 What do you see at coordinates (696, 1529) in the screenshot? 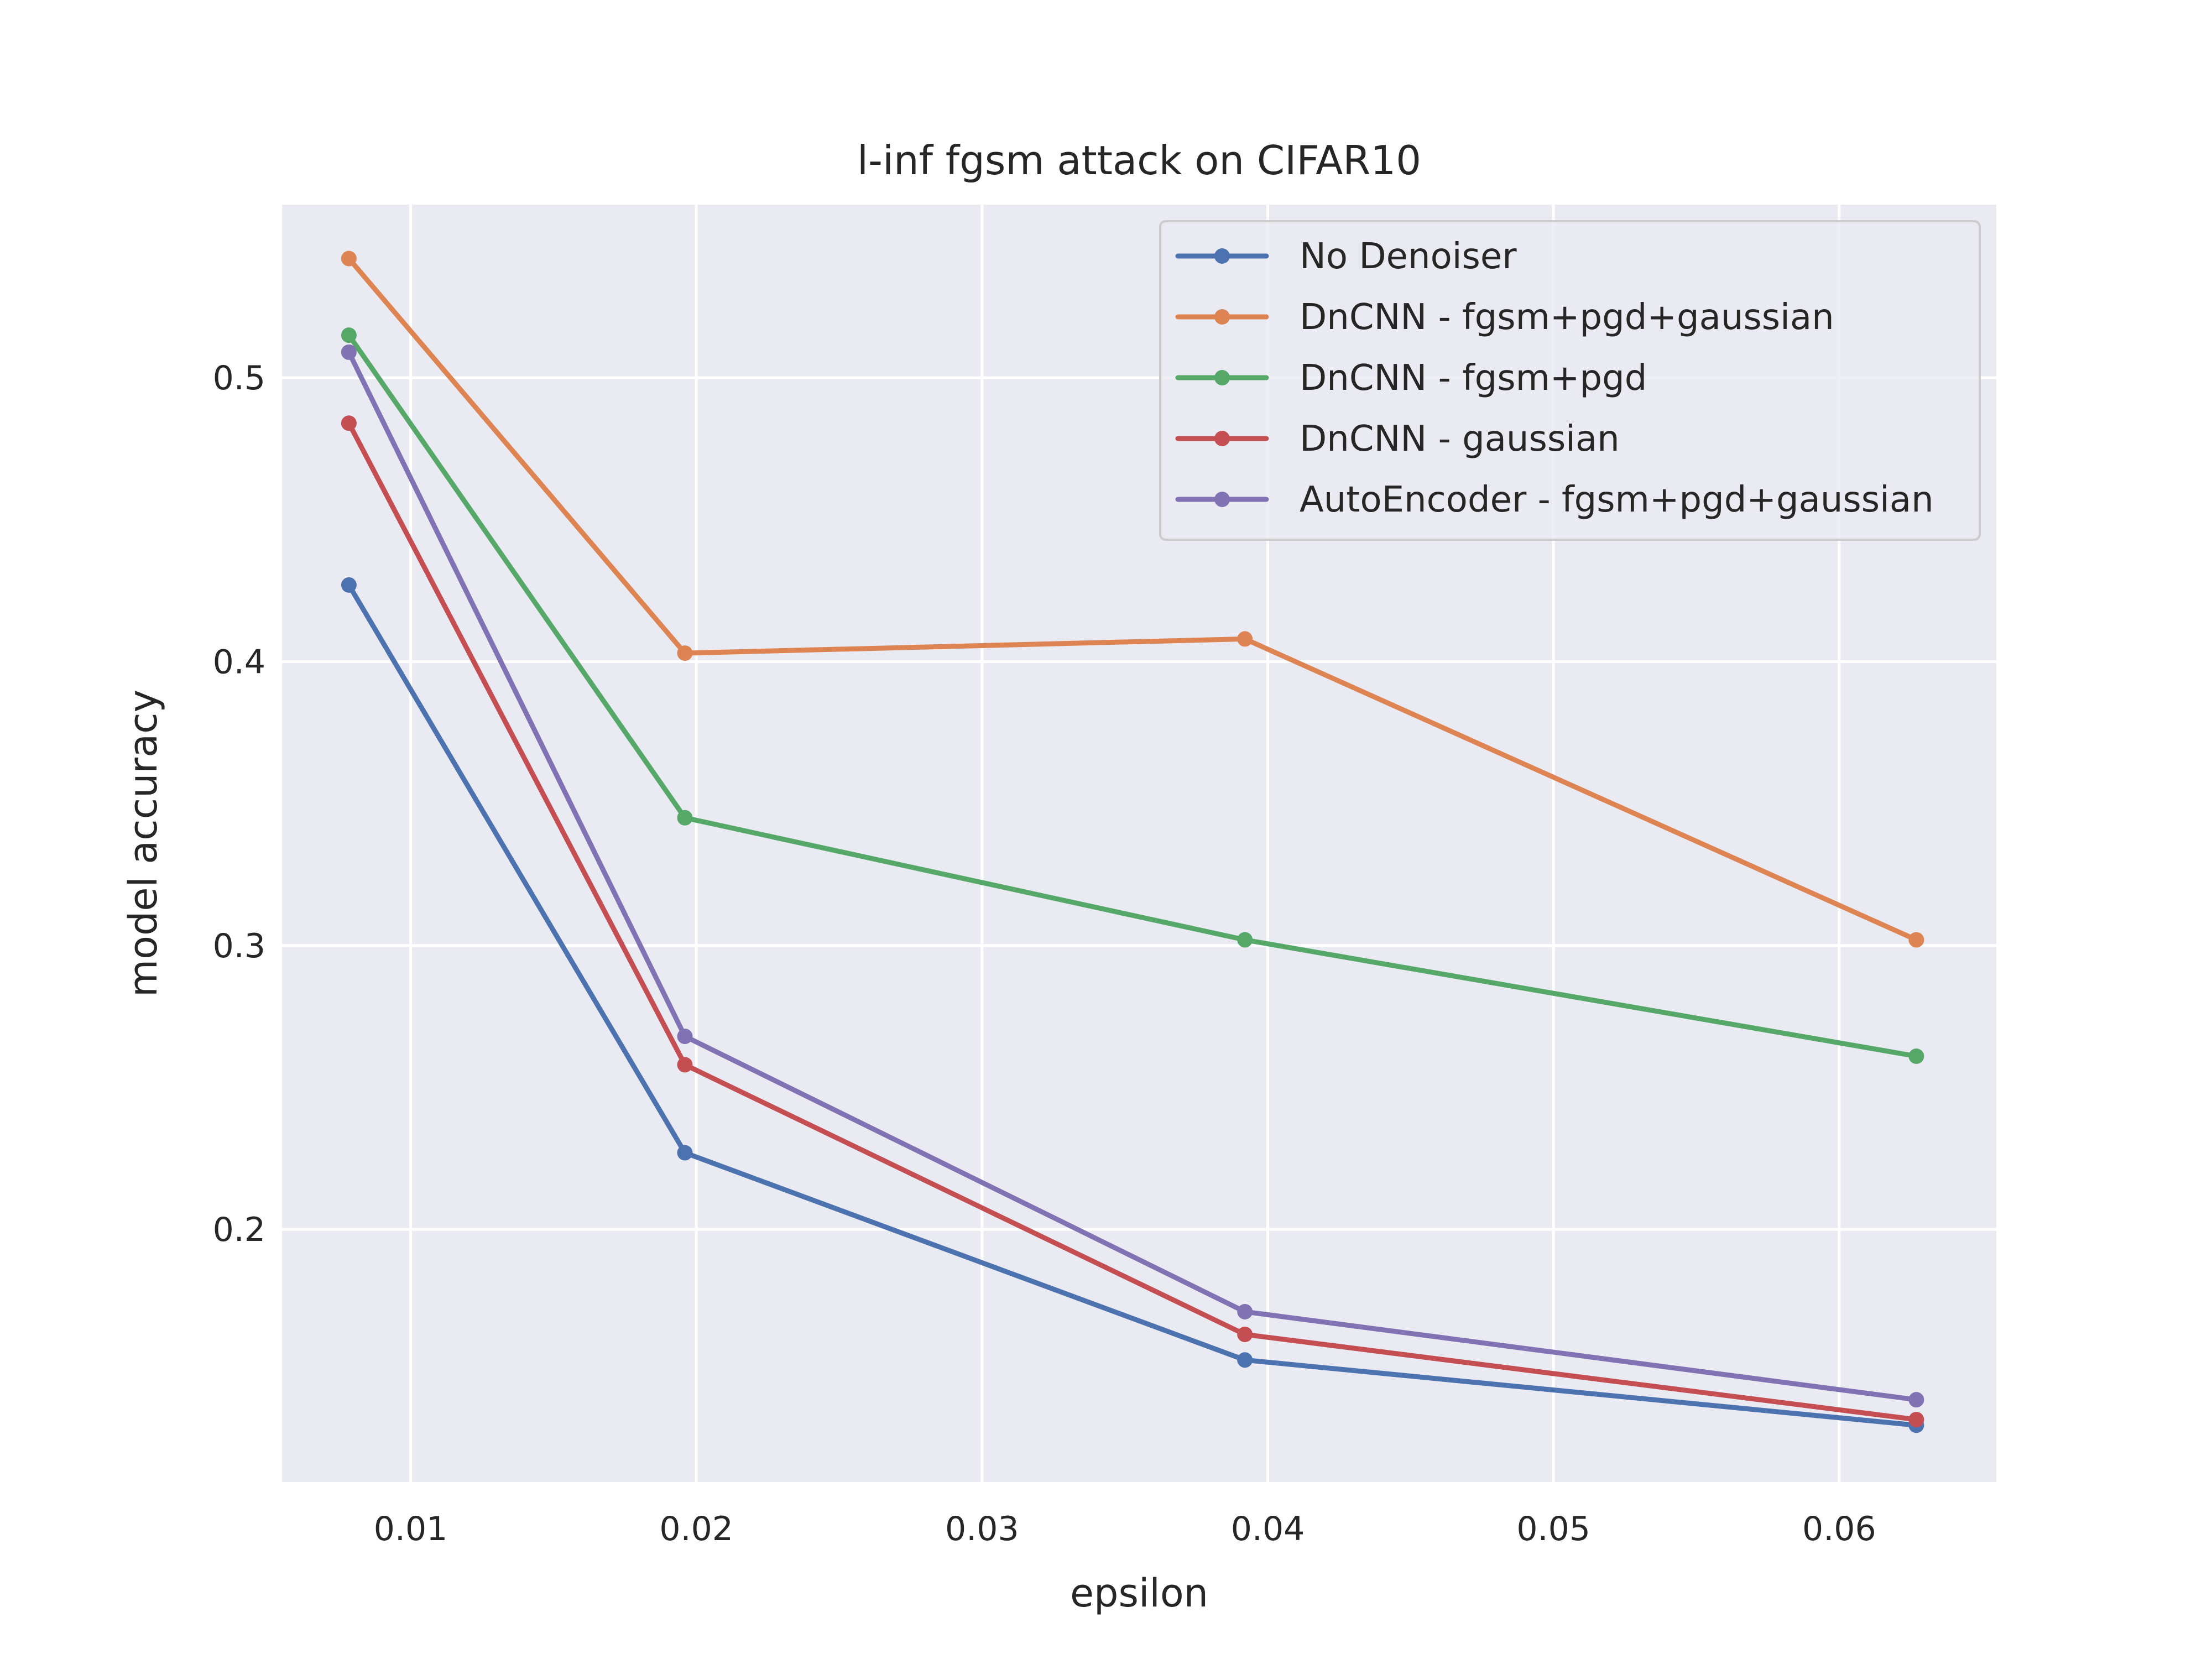
I see `x-tick-label: 0.02` at bounding box center [696, 1529].